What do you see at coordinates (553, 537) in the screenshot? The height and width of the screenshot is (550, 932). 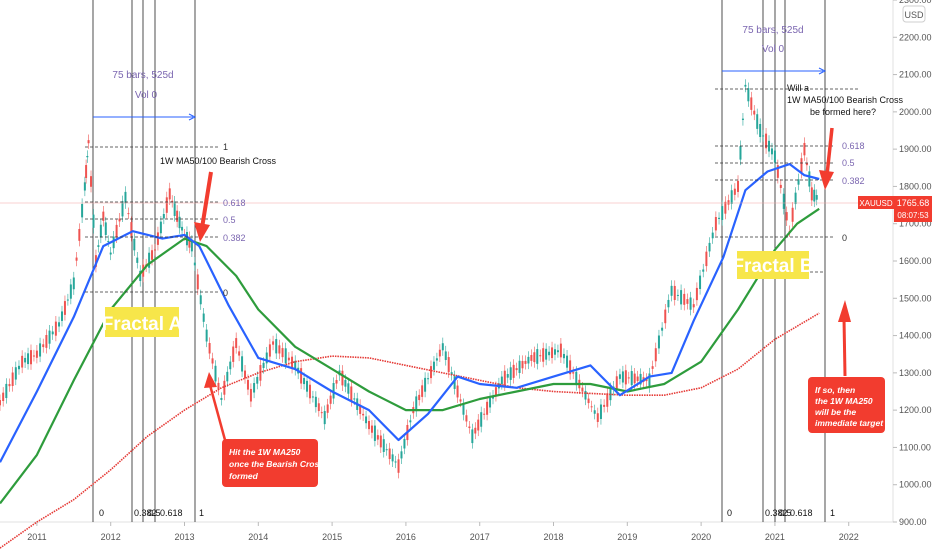 I see `time-axis-tick-label: 2018` at bounding box center [553, 537].